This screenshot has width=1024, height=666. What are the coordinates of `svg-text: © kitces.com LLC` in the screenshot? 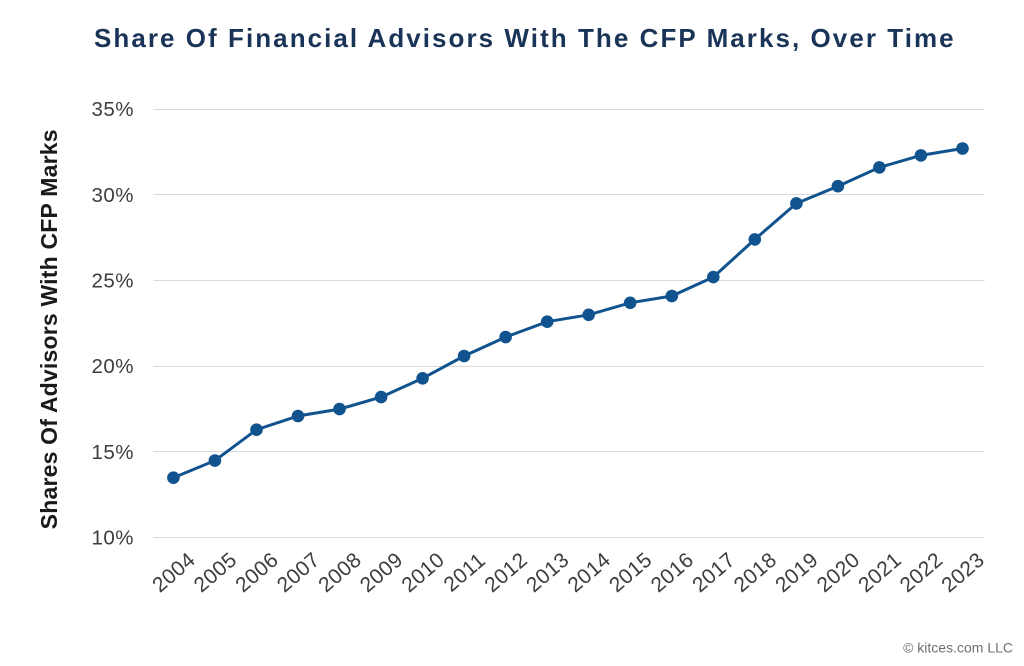 It's located at (958, 648).